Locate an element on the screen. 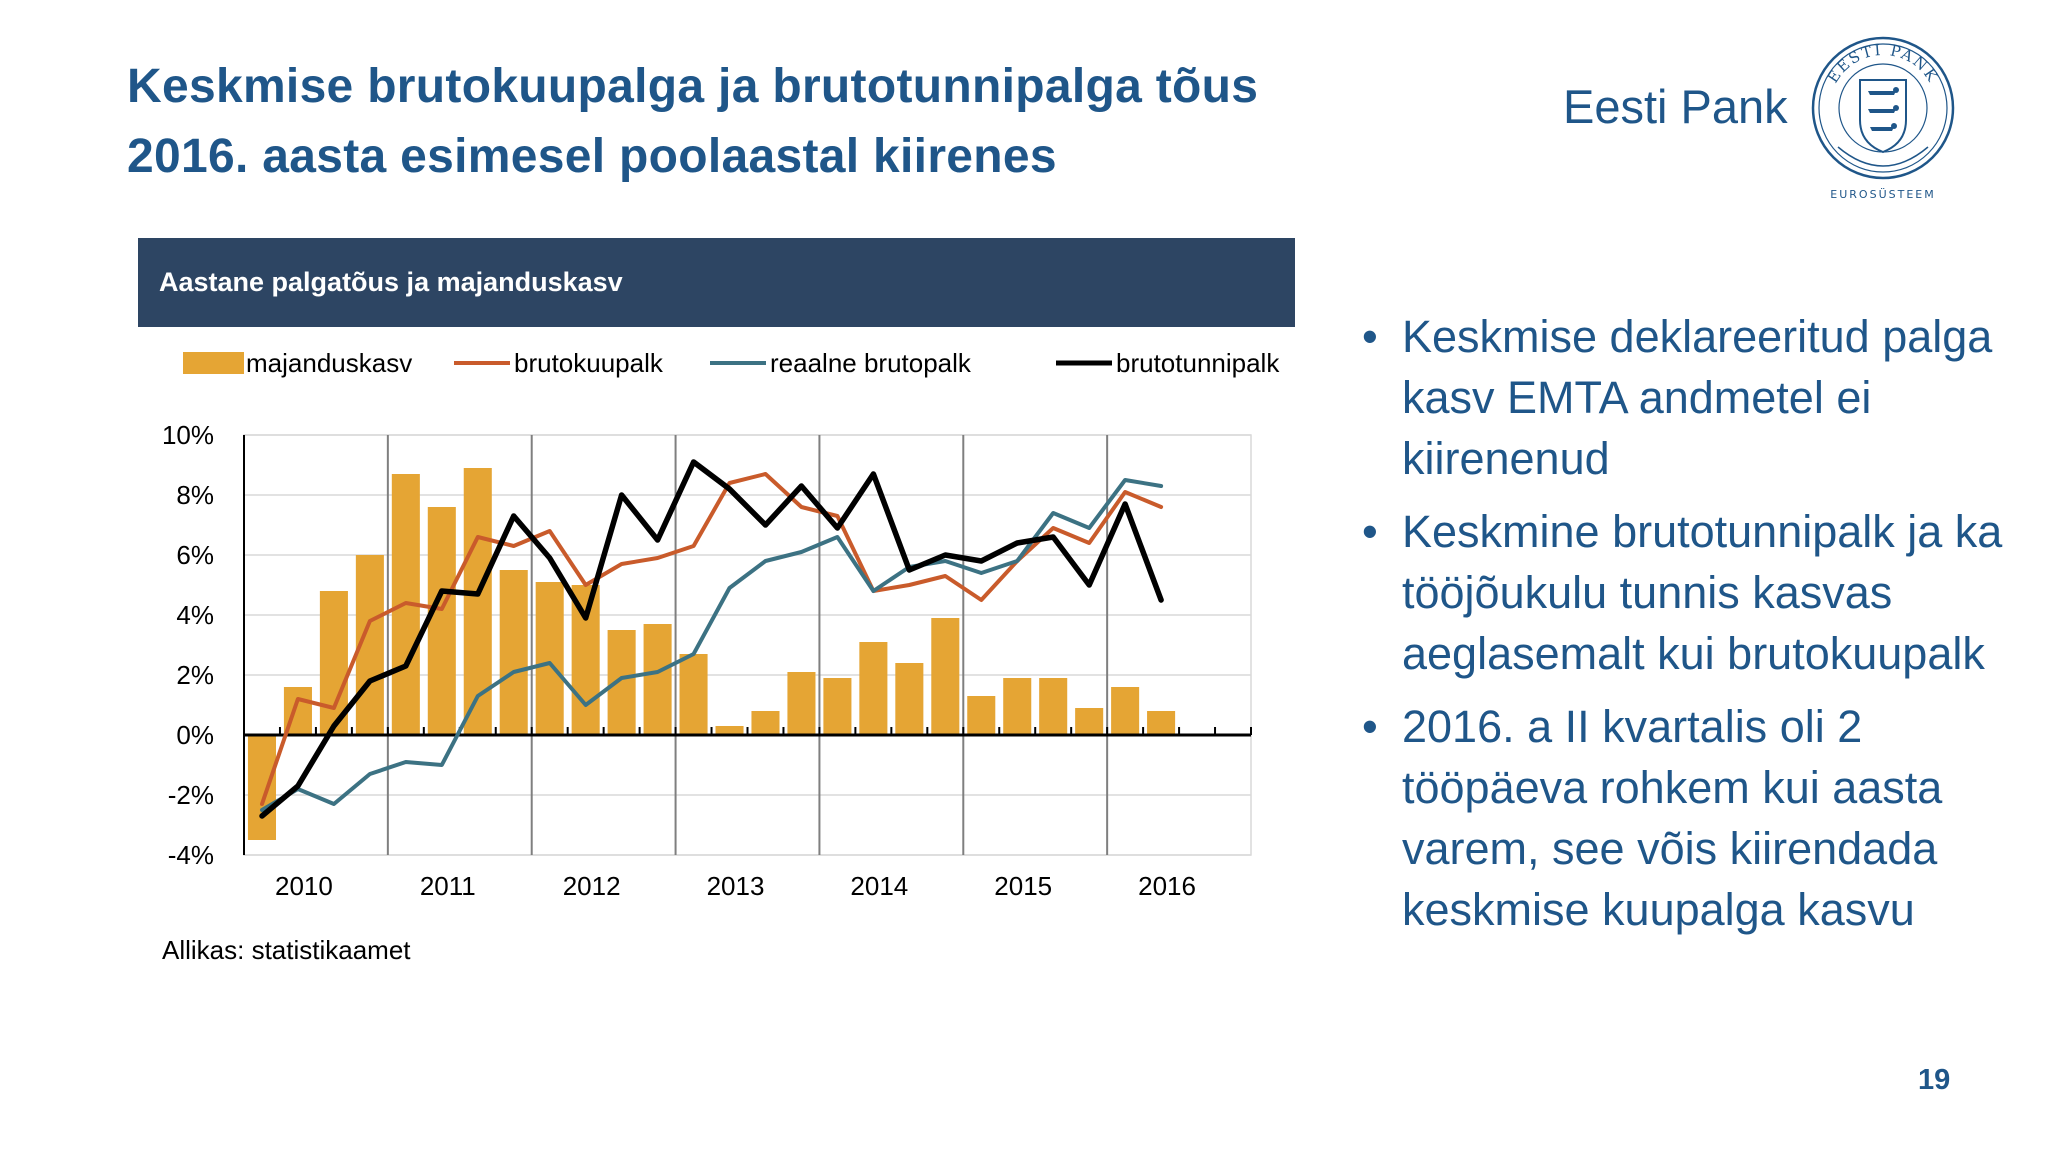 Image resolution: width=2048 pixels, height=1152 pixels. legend-label: brutotunnipalk is located at coordinates (1198, 363).